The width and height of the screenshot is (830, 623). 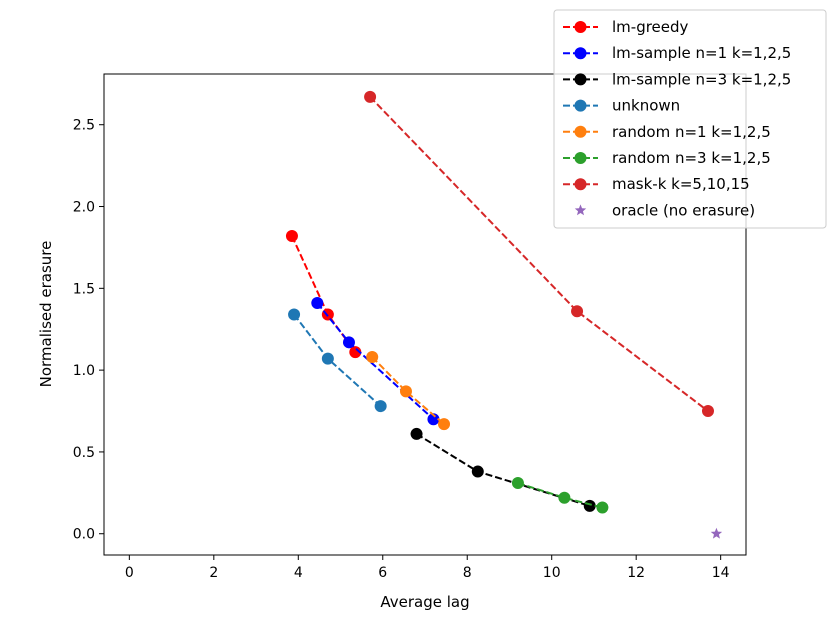 What do you see at coordinates (213, 573) in the screenshot?
I see `x-tick-label: 2` at bounding box center [213, 573].